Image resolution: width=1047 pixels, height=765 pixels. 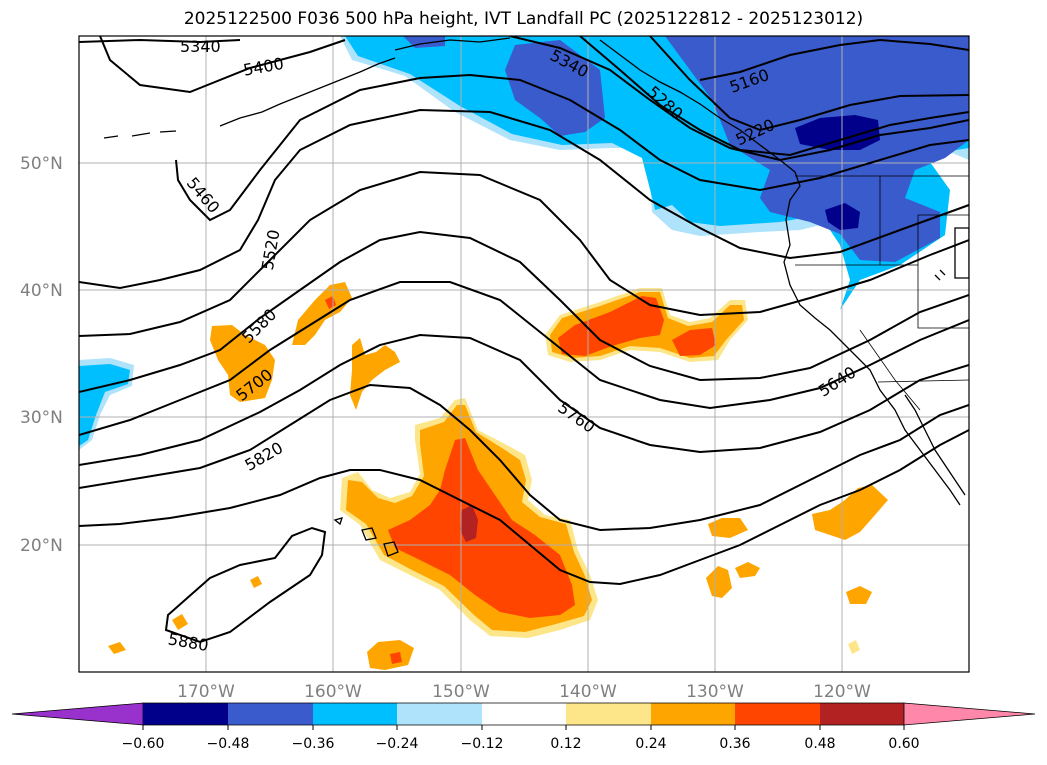 What do you see at coordinates (969, 714) in the screenshot?
I see `colorbar-extend-right` at bounding box center [969, 714].